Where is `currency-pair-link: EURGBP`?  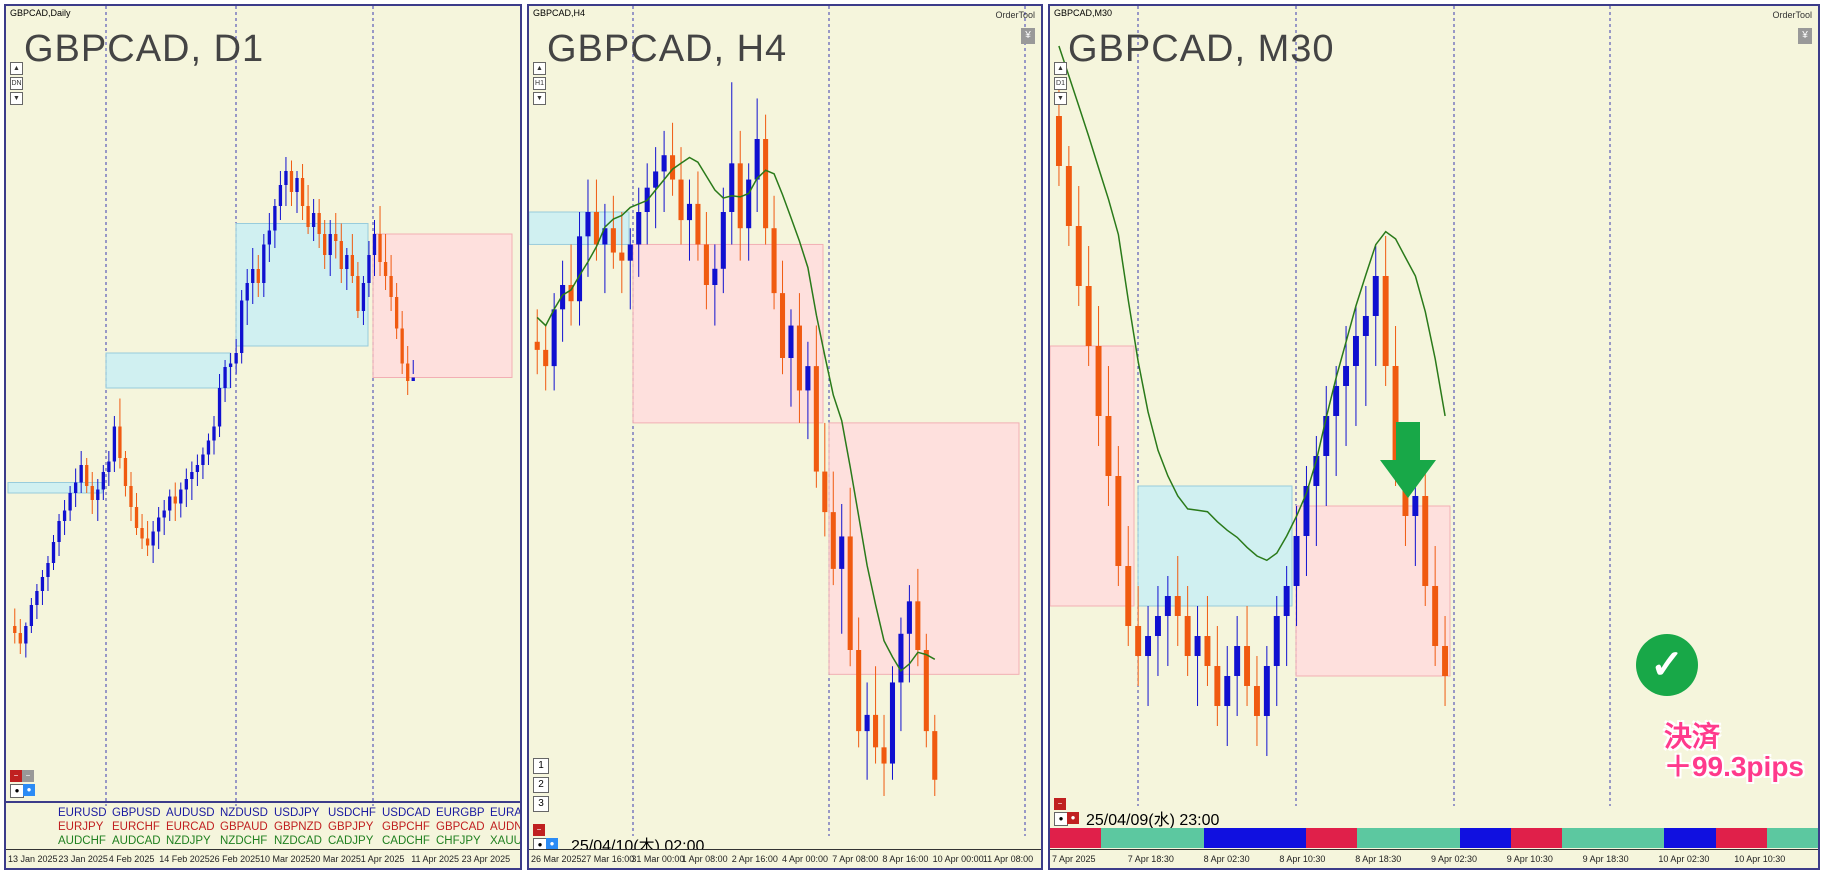 currency-pair-link: EURGBP is located at coordinates (460, 813).